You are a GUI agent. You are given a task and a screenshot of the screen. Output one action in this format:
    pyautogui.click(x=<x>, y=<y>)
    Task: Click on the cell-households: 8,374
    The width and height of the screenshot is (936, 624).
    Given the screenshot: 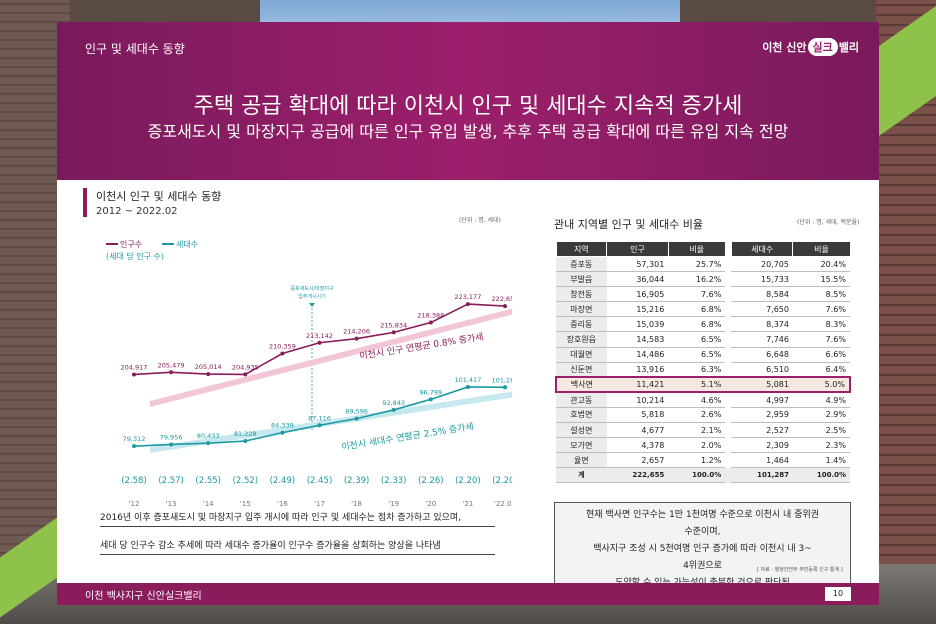 What is the action you would take?
    pyautogui.click(x=762, y=324)
    